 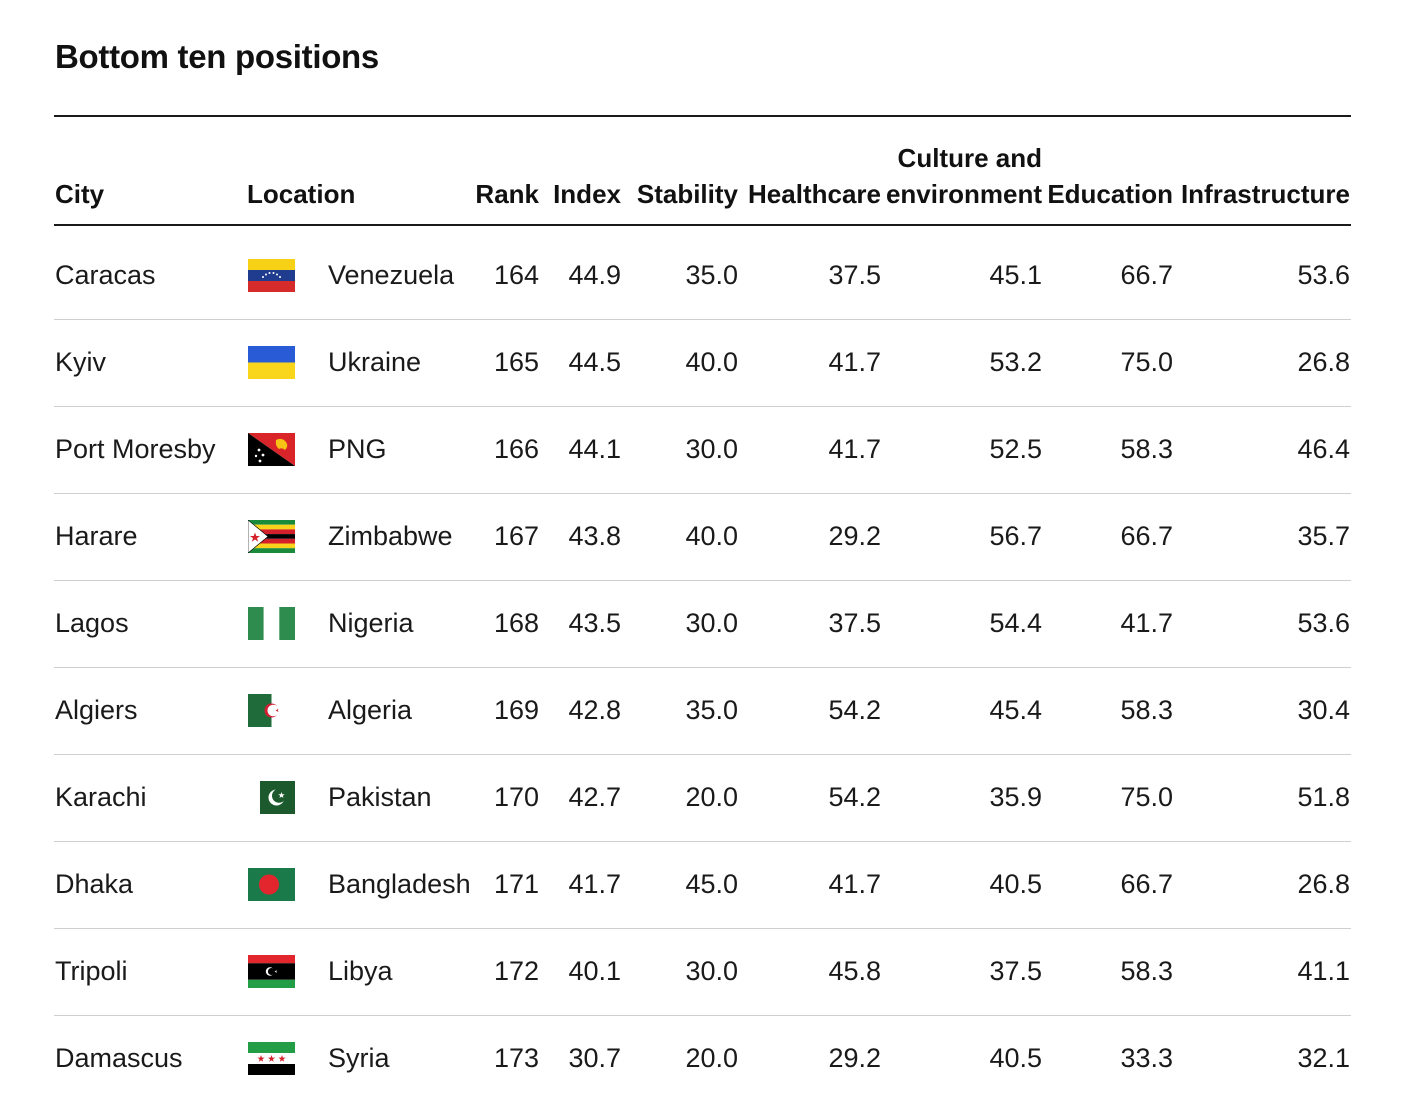 What do you see at coordinates (1146, 884) in the screenshot?
I see `education-cell: 66.7` at bounding box center [1146, 884].